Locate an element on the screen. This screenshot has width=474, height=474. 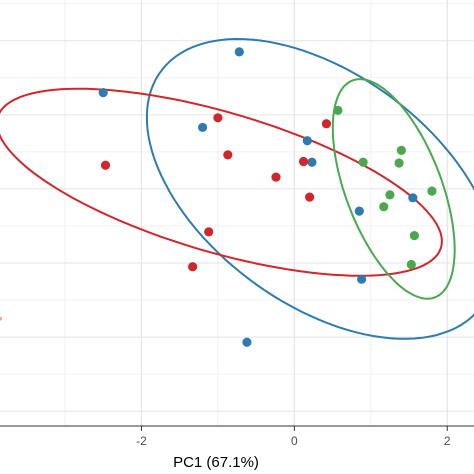
edge-marker is located at coordinates (1, 318).